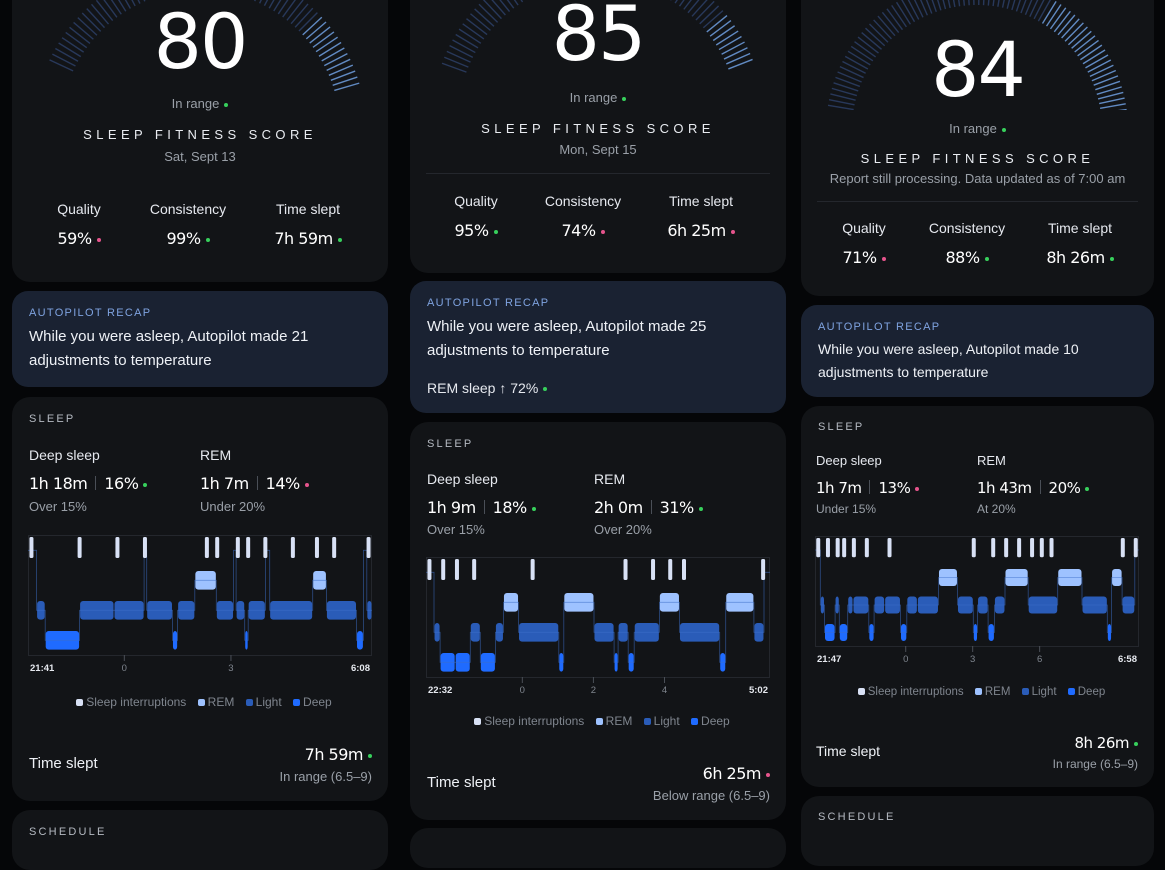  Describe the element at coordinates (1039, 659) in the screenshot. I see `axis-tick-label: 6` at that location.